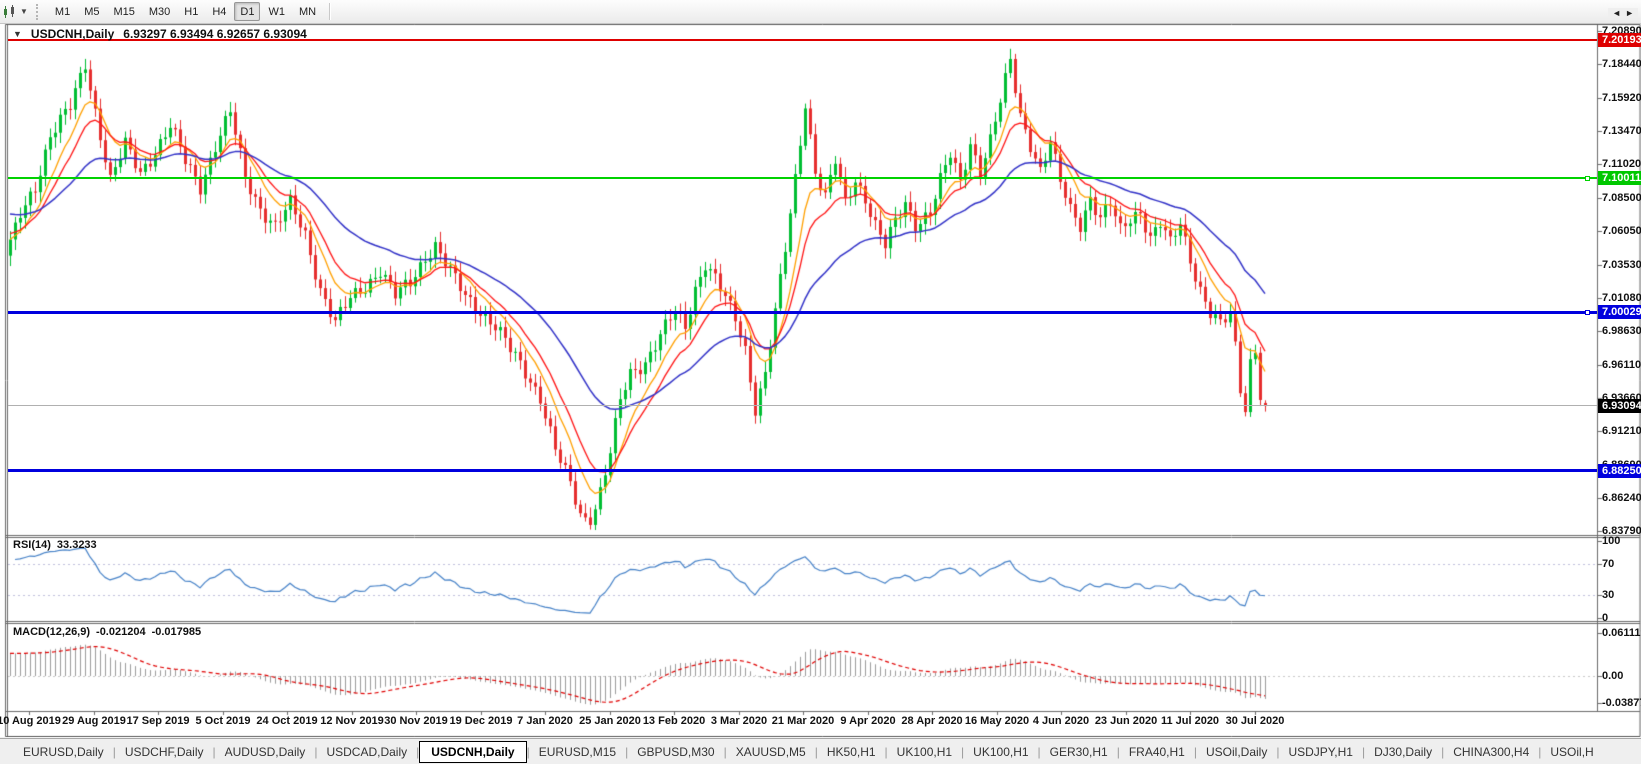 The height and width of the screenshot is (764, 1641). Describe the element at coordinates (1619, 406) in the screenshot. I see `current-price-badge: 6.93094` at that location.